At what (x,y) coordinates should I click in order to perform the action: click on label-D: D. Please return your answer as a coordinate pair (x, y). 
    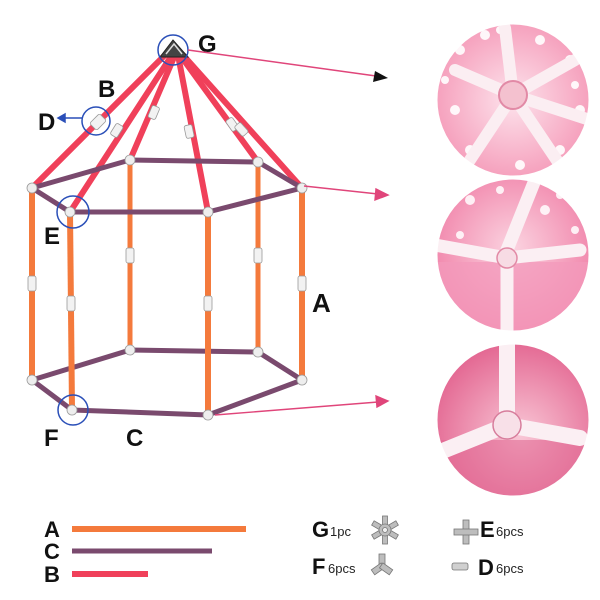
    Looking at the image, I should click on (46, 122).